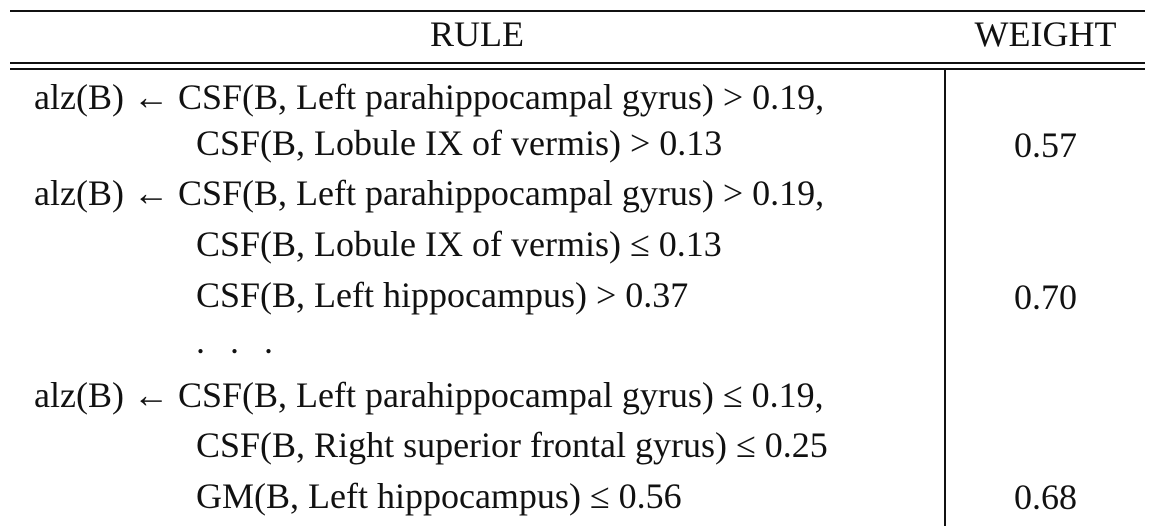 This screenshot has height=526, width=1160. I want to click on rule-1-condition-1: CSF(B, Lobule IX of vermis) > 0.13, so click(459, 143).